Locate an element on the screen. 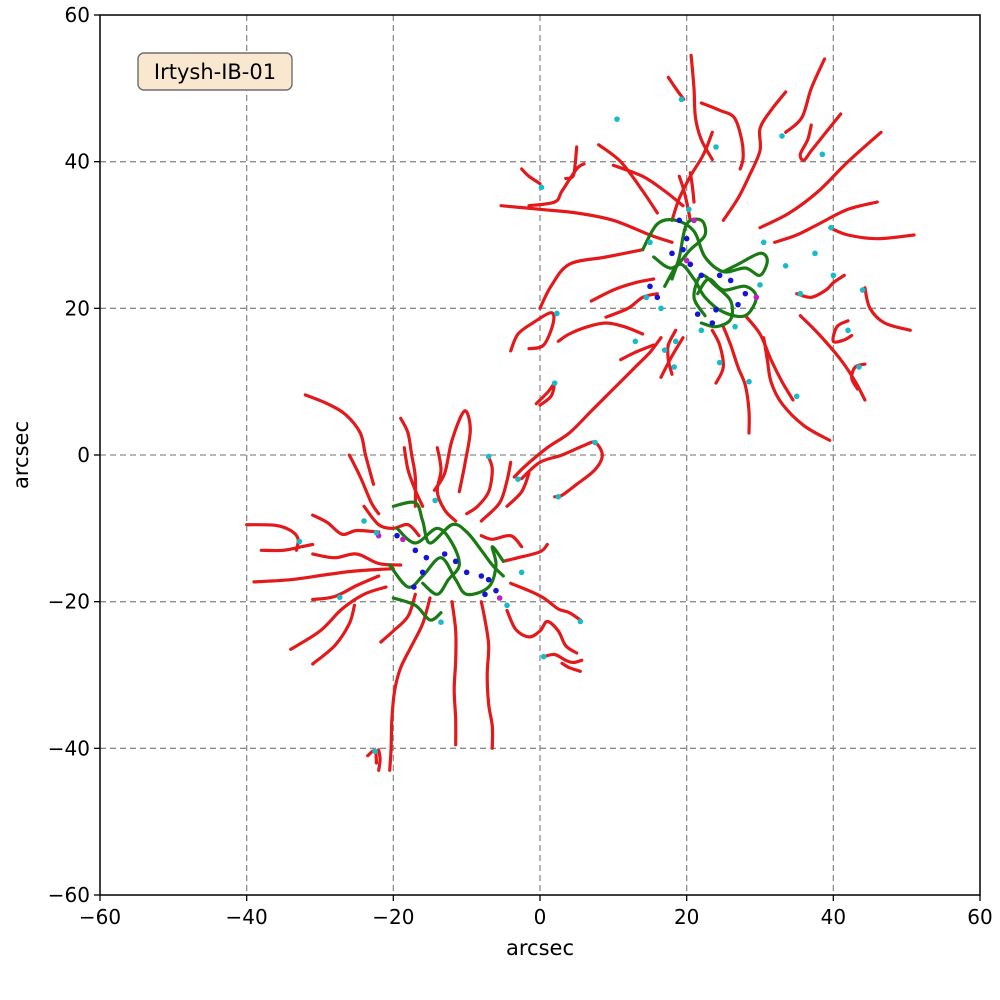 The height and width of the screenshot is (1000, 1000). x-tick-label-4: 20 is located at coordinates (686, 917).